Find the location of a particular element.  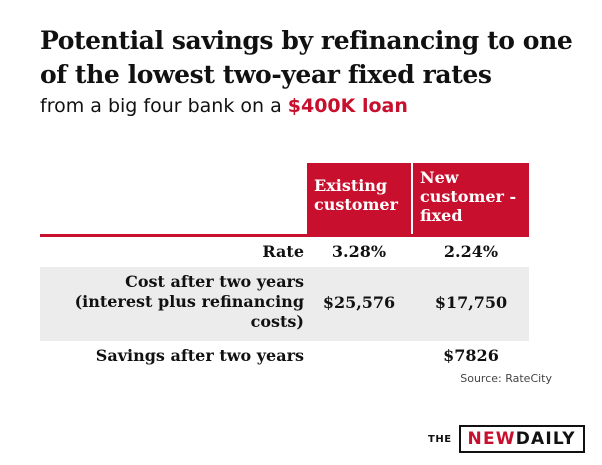

source-note: Source: RateCity is located at coordinates (506, 378).